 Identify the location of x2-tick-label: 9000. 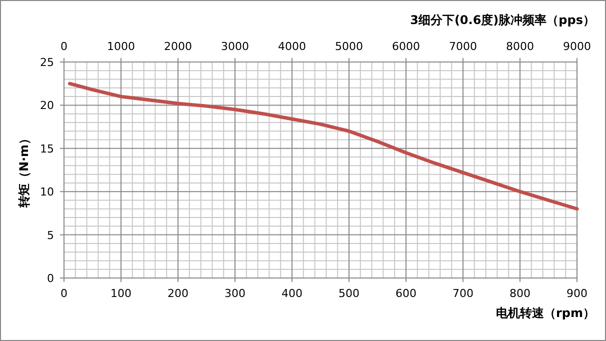
(577, 46).